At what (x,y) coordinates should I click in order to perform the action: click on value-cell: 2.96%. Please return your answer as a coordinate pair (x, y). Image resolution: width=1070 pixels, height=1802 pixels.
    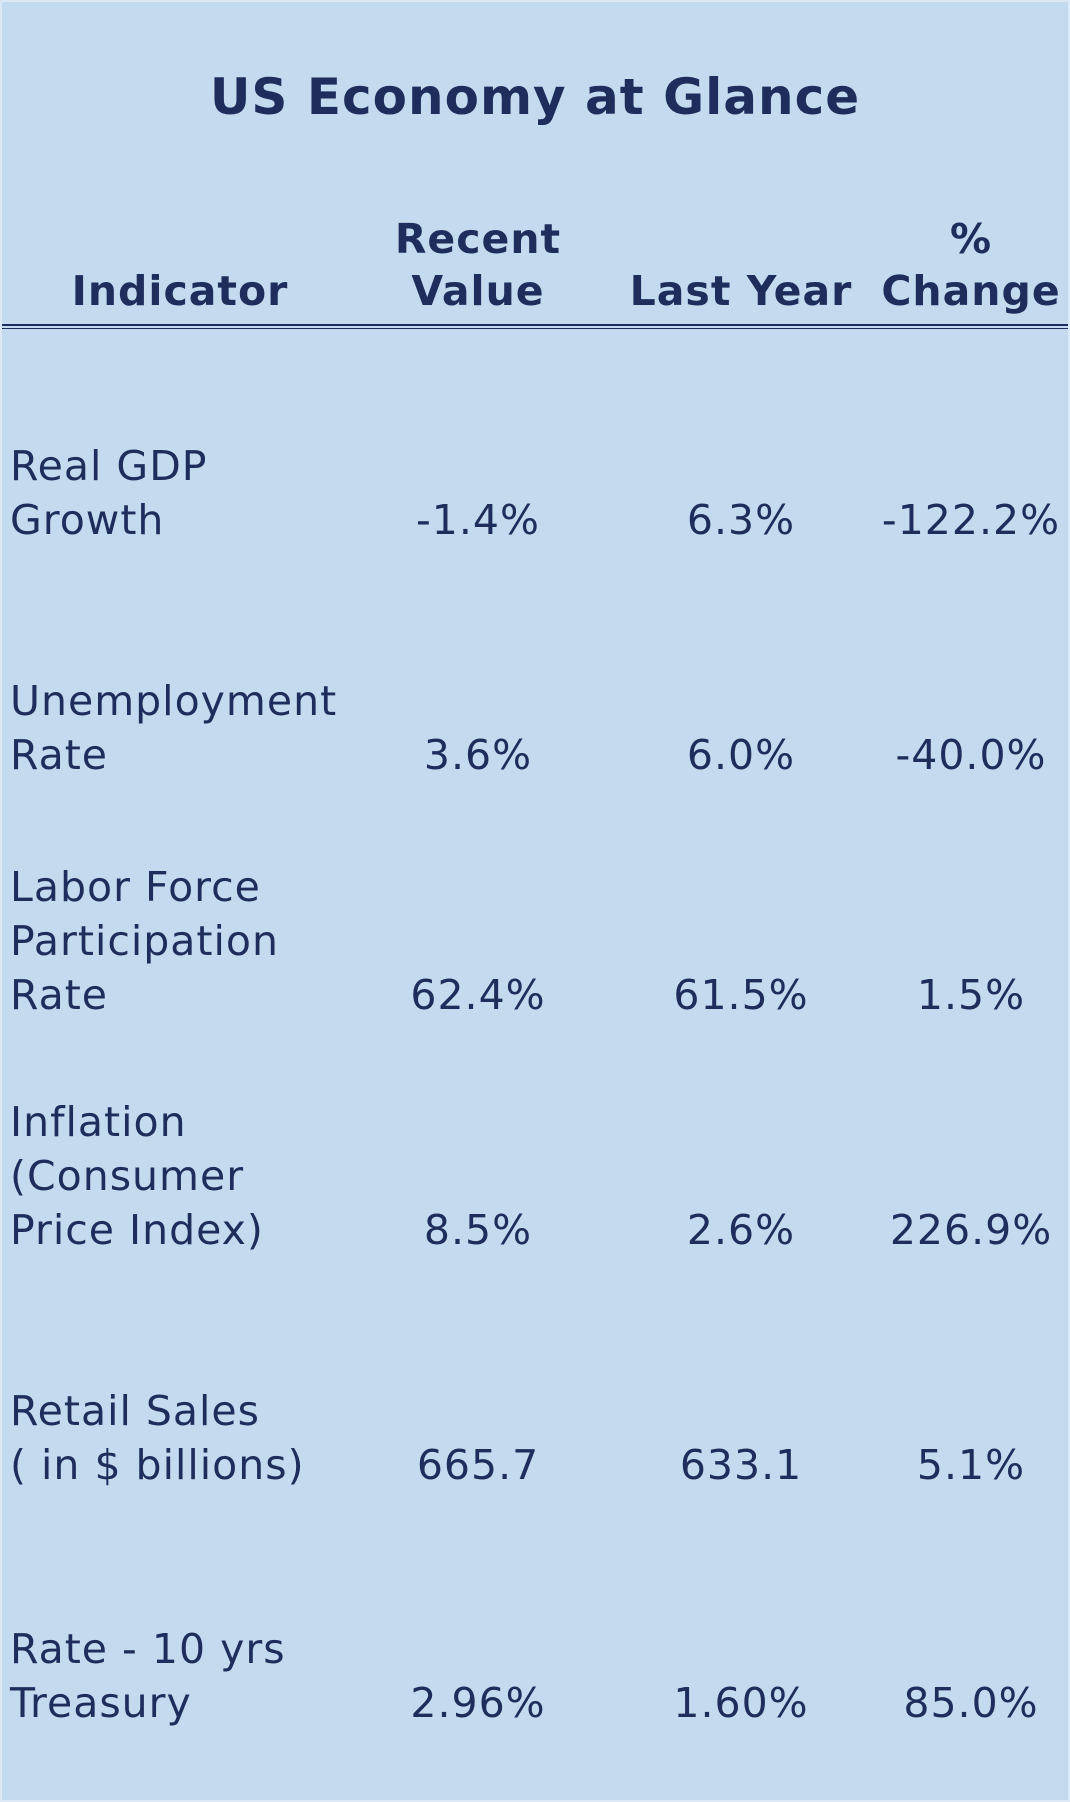
    Looking at the image, I should click on (478, 1703).